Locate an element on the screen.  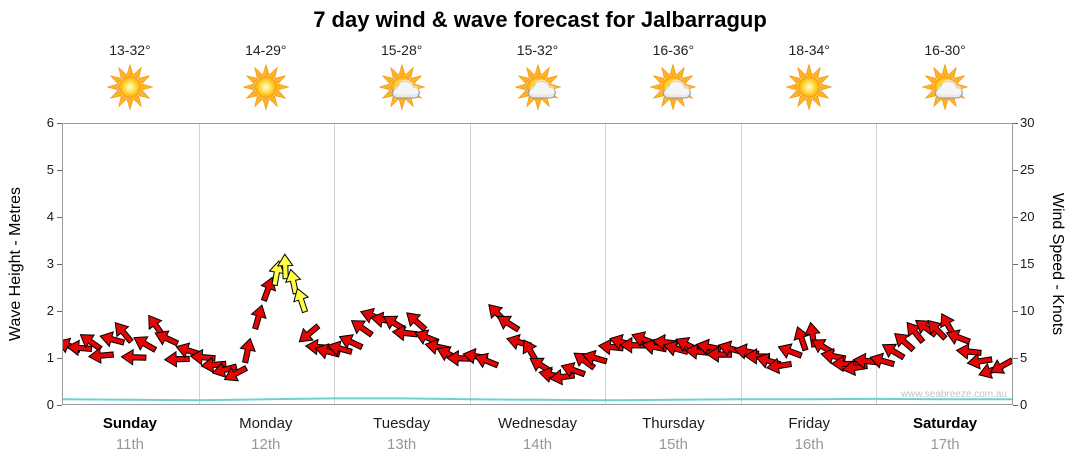
day-summary: 13-32° is located at coordinates (130, 76).